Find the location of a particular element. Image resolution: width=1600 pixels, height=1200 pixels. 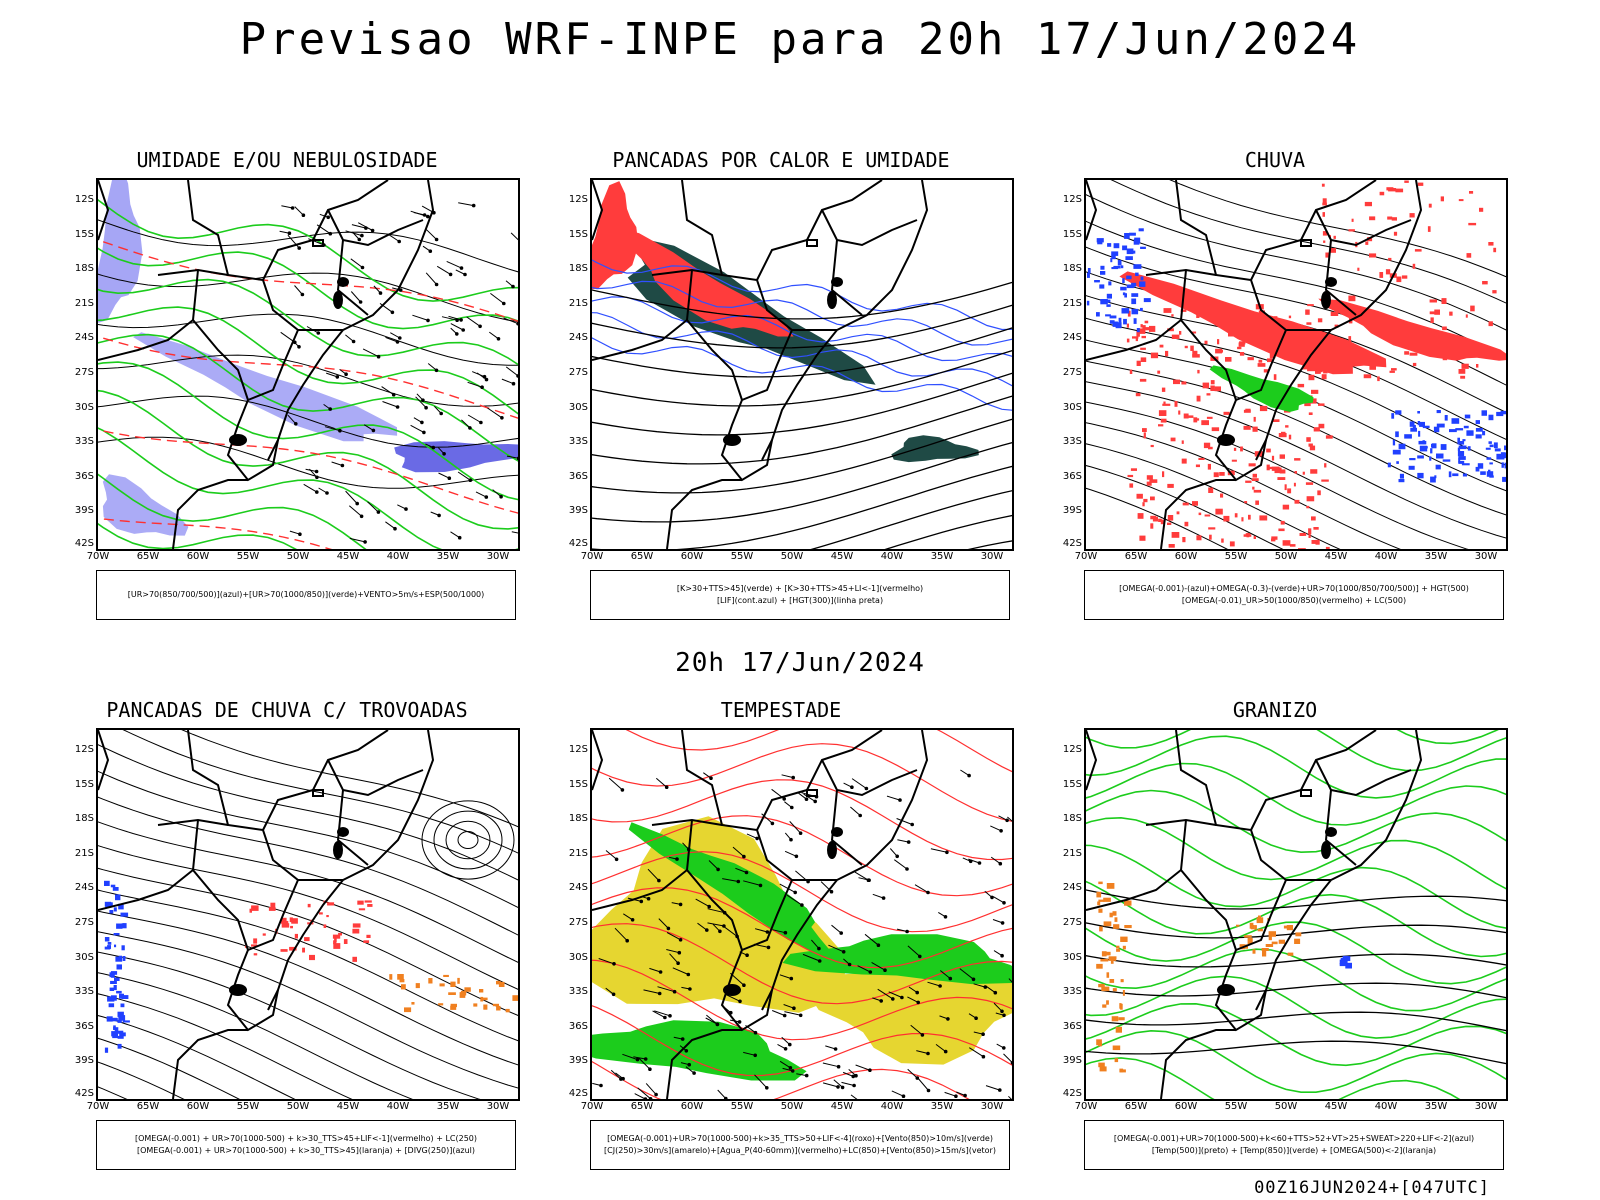

country-borders is located at coordinates (1254, 364).